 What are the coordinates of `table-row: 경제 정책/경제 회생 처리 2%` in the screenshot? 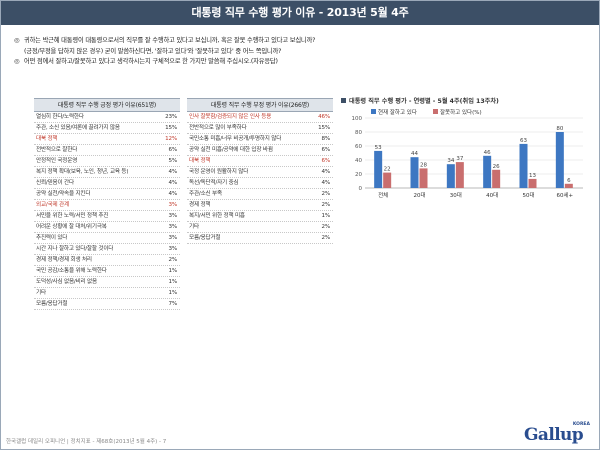 It's located at (107, 260).